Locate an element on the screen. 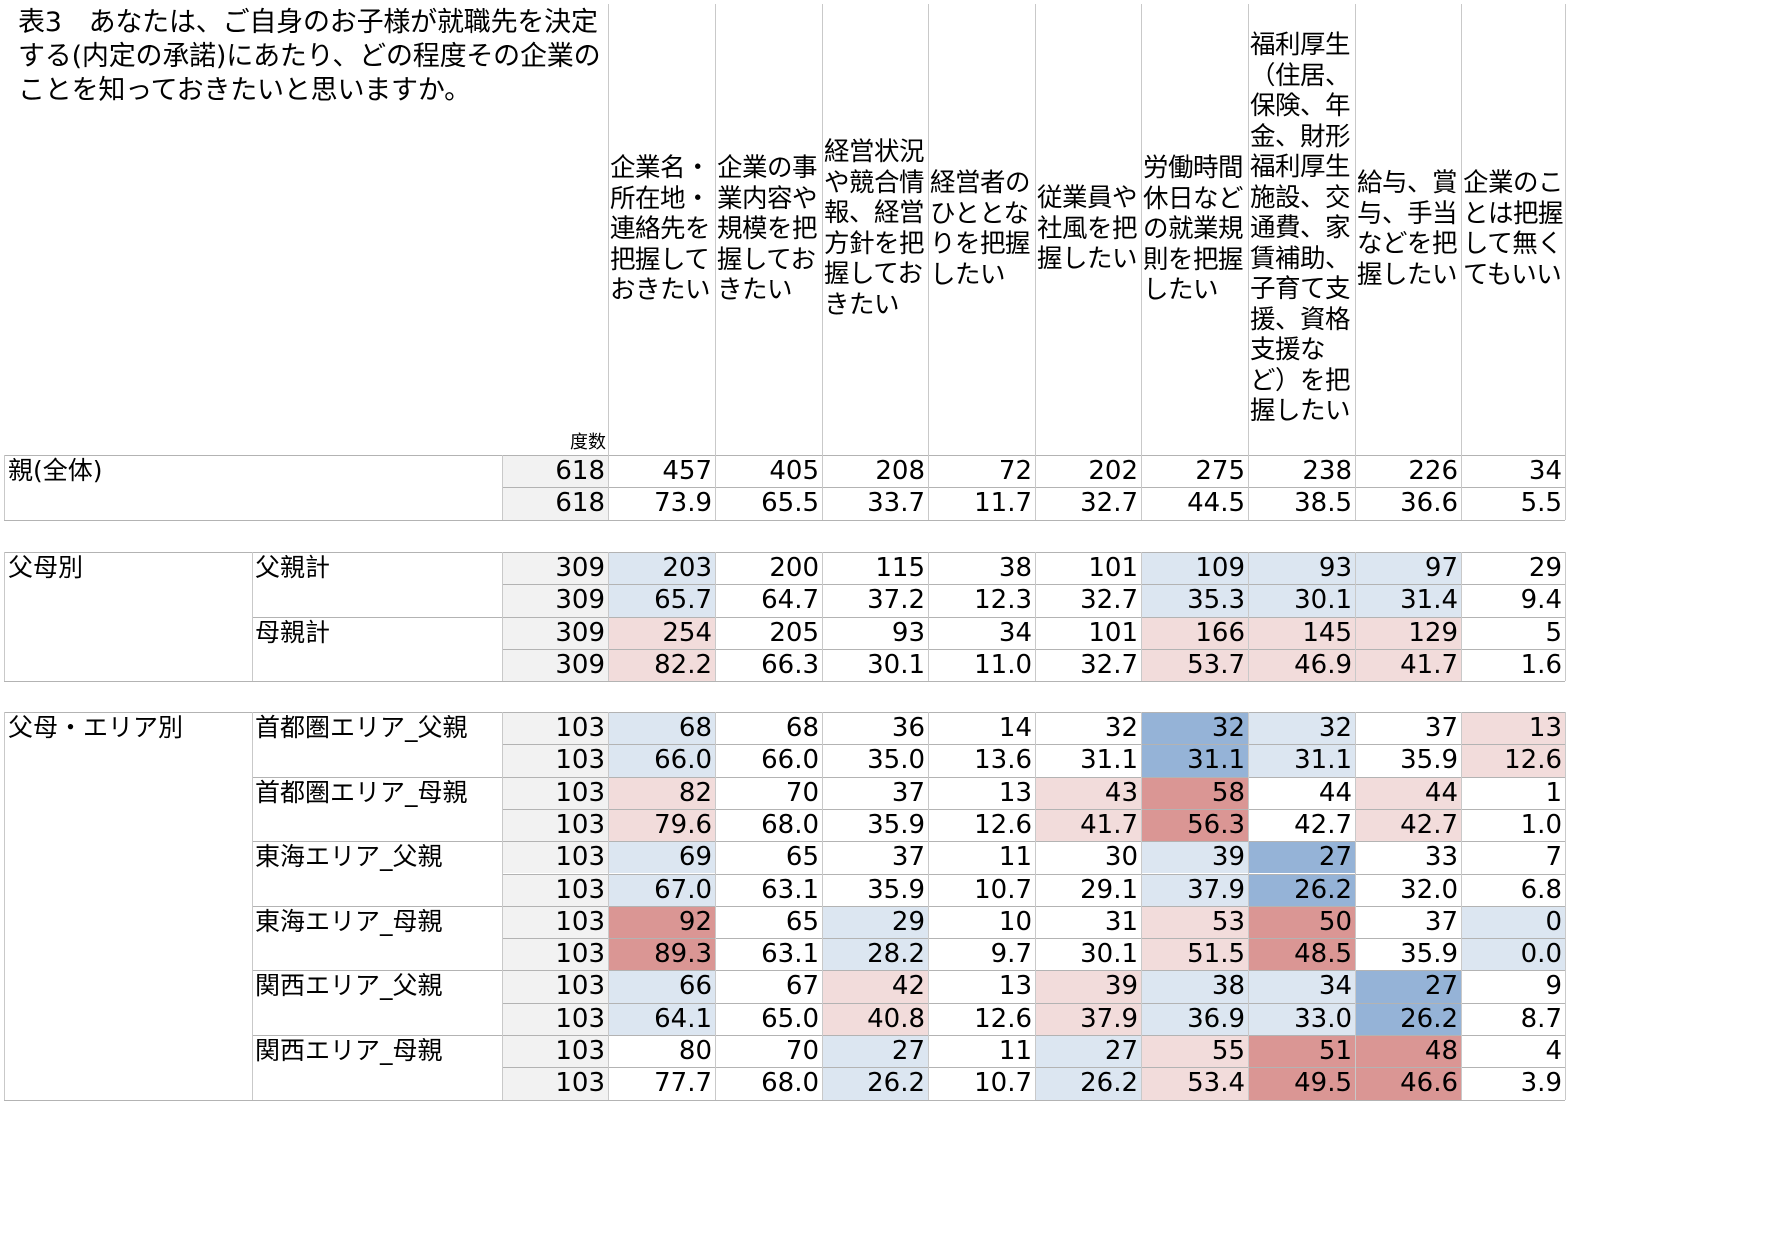 This screenshot has width=1767, height=1255. percent-cell: 38.5 is located at coordinates (1323, 503).